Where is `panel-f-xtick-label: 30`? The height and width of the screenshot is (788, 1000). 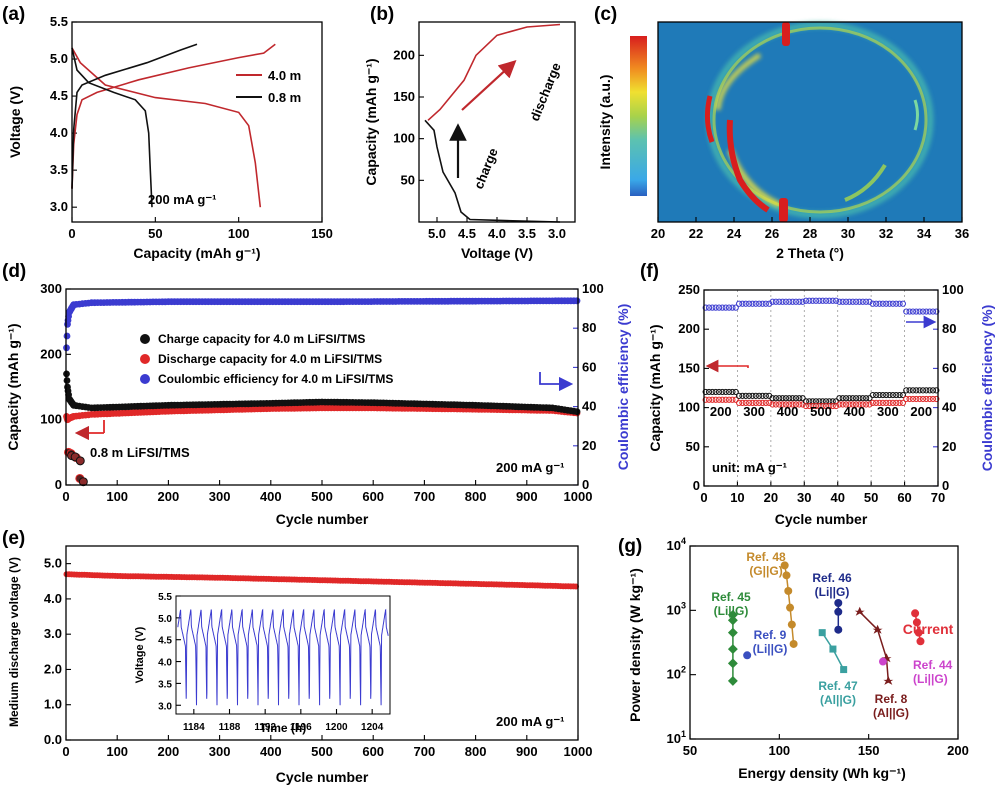 panel-f-xtick-label: 30 is located at coordinates (804, 497).